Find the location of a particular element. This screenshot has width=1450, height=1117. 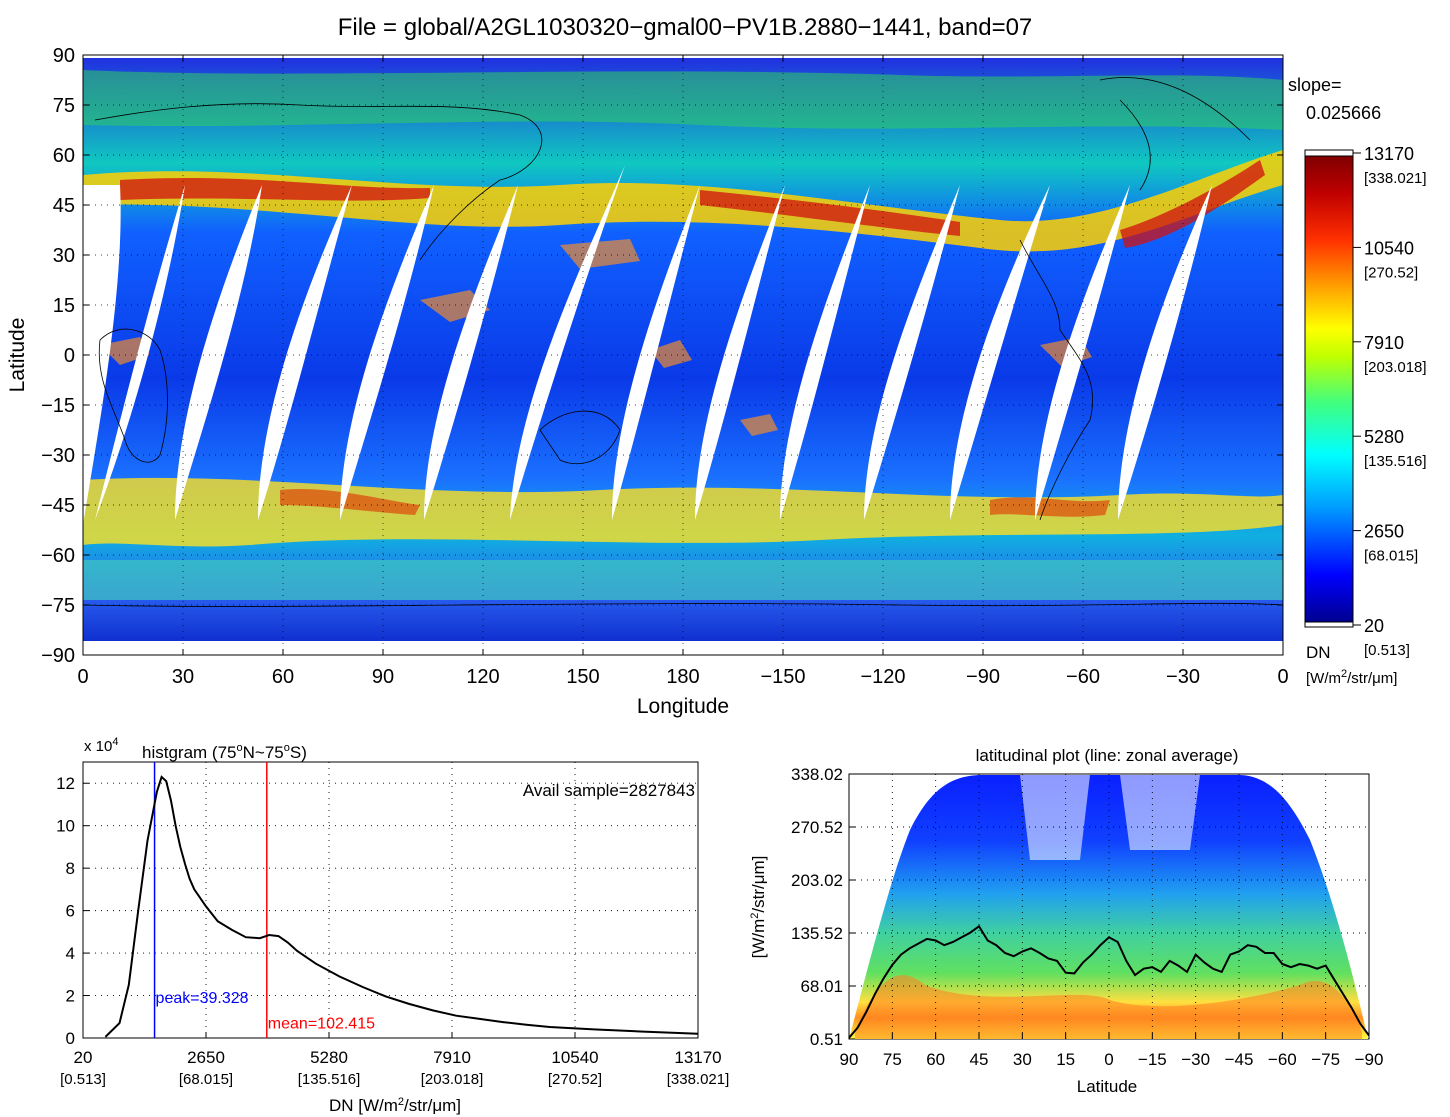

map-x-tick-label: −150 is located at coordinates (782, 677).